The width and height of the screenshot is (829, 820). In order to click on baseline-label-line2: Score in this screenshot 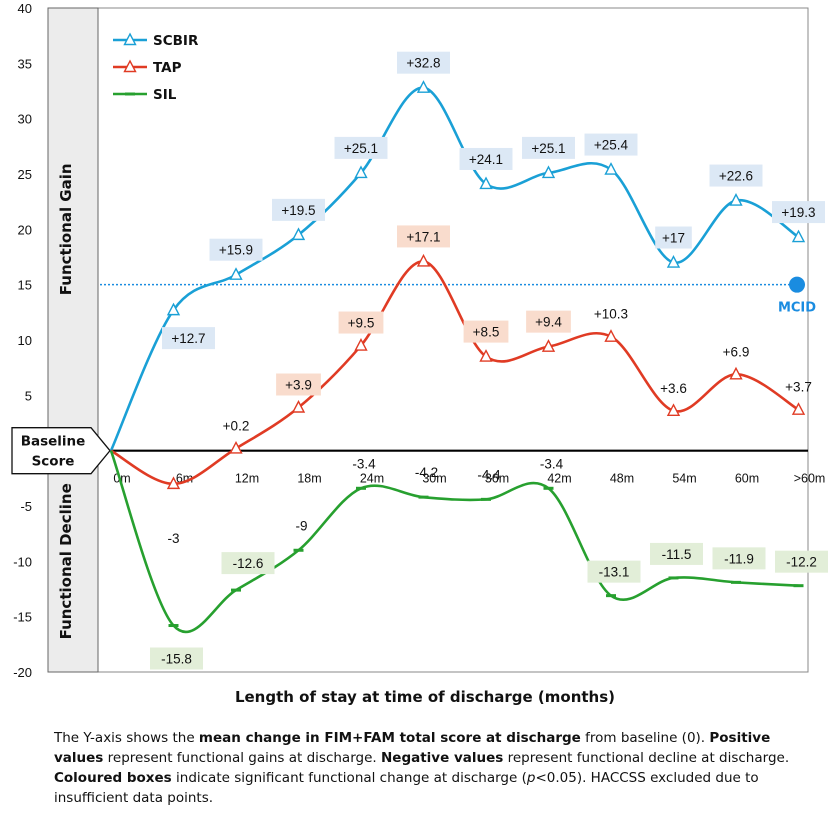, I will do `click(53, 462)`.